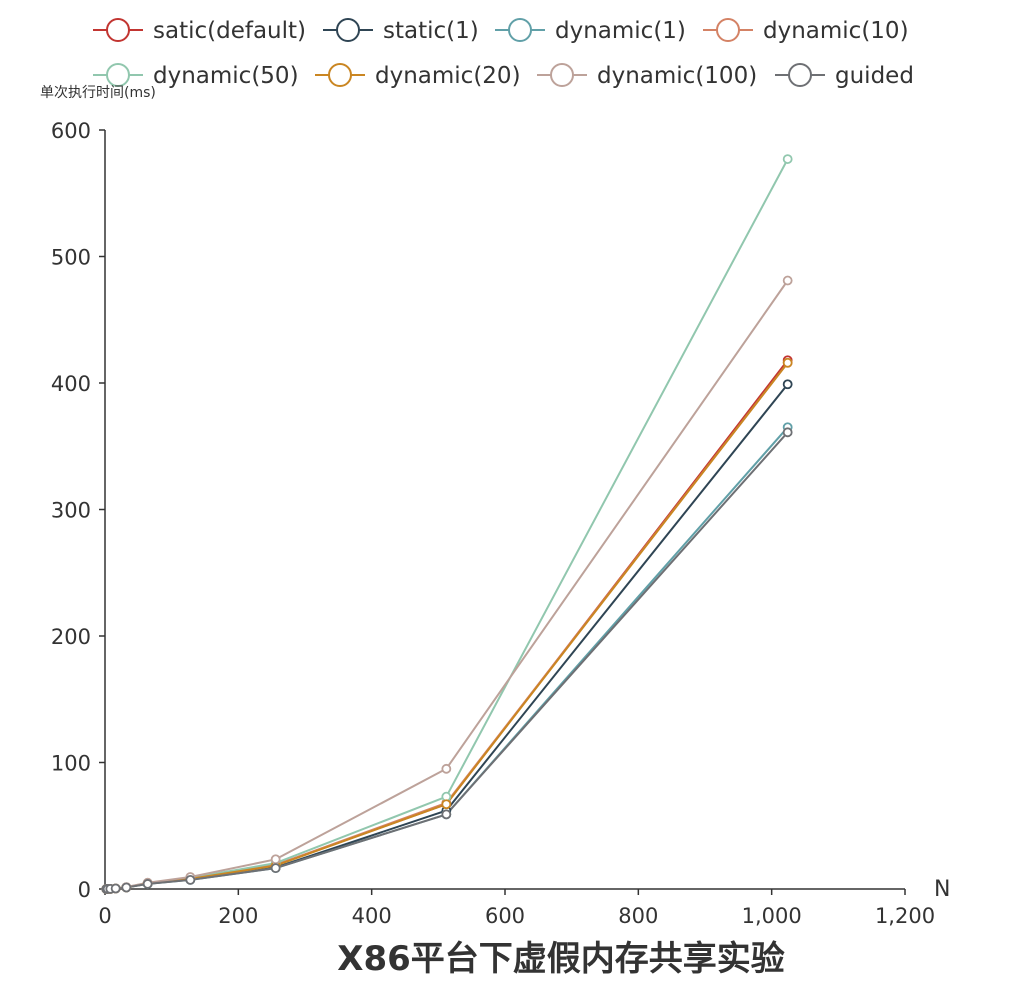  What do you see at coordinates (874, 76) in the screenshot?
I see `legend-label: guided` at bounding box center [874, 76].